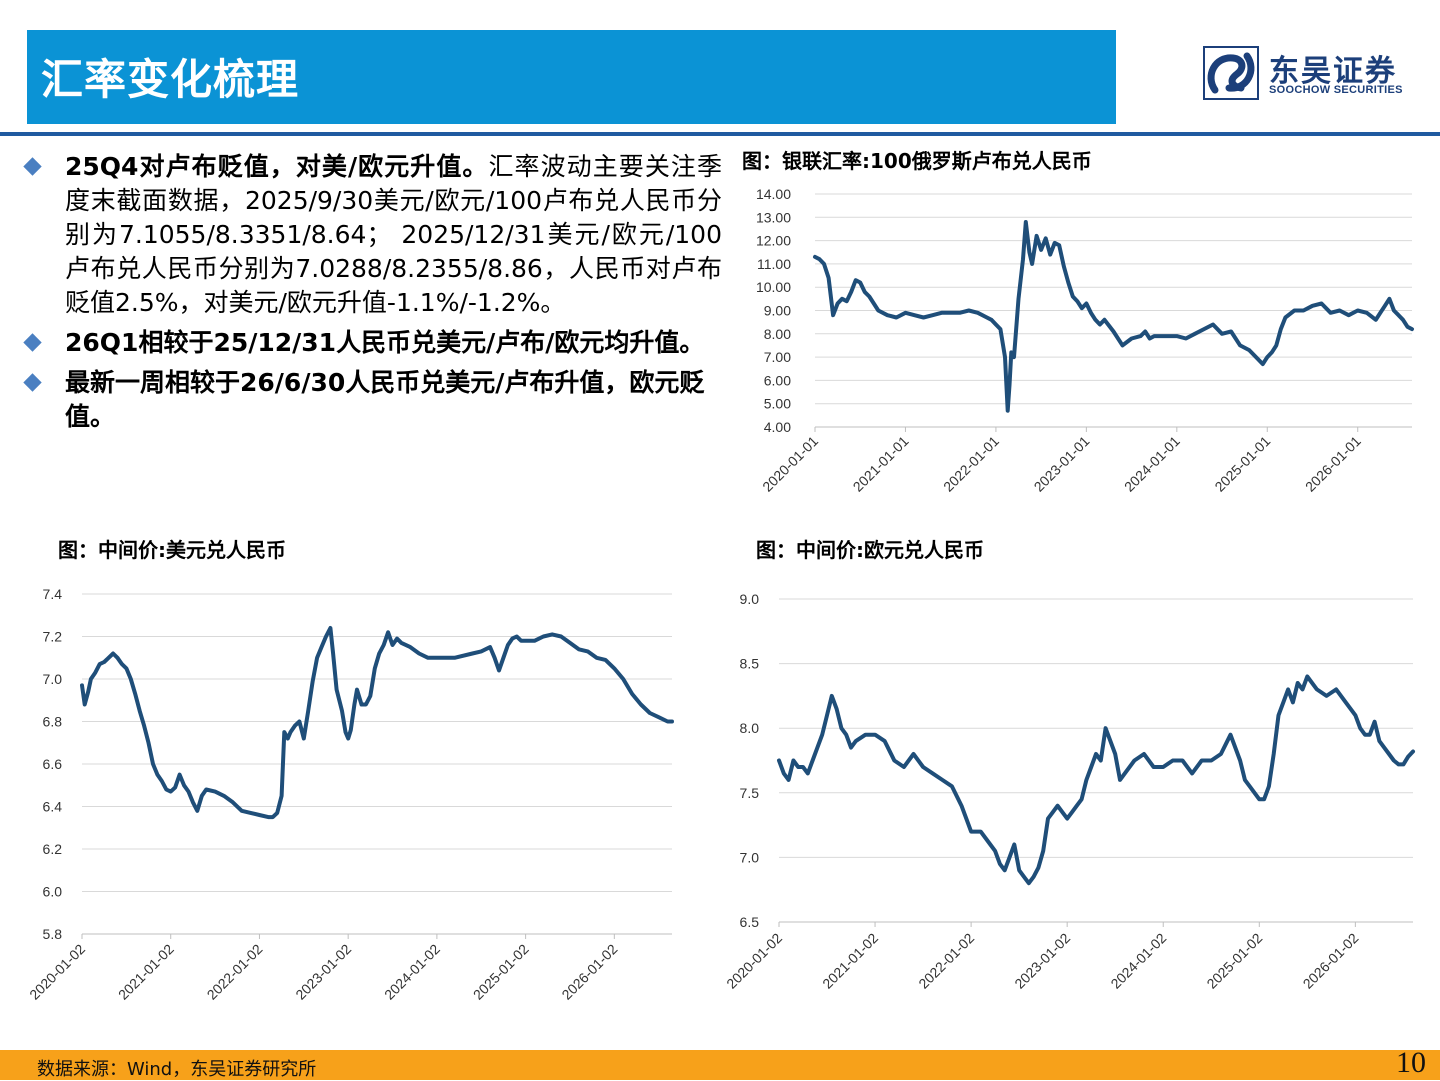 The image size is (1440, 1081). I want to click on y-tick-label: 6.00, so click(777, 380).